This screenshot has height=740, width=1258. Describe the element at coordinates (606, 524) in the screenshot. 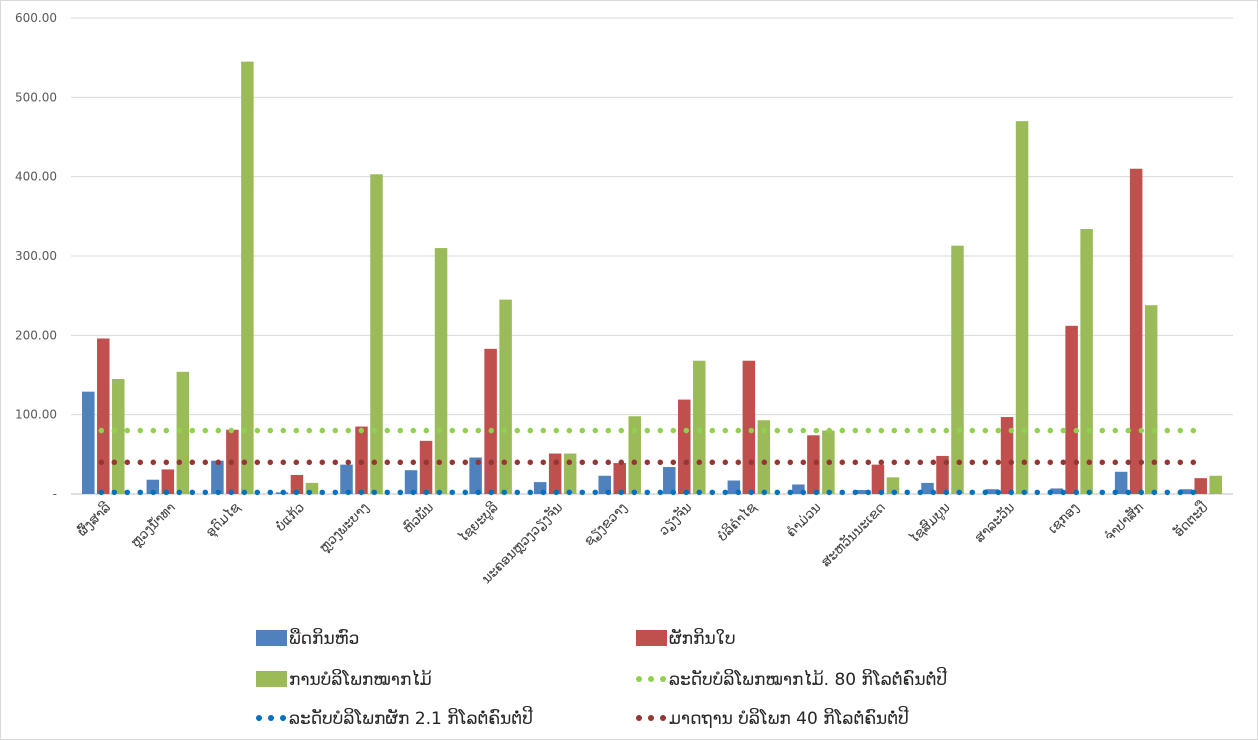

I see `x-tick-label: ຊຽງຂວາງ` at that location.